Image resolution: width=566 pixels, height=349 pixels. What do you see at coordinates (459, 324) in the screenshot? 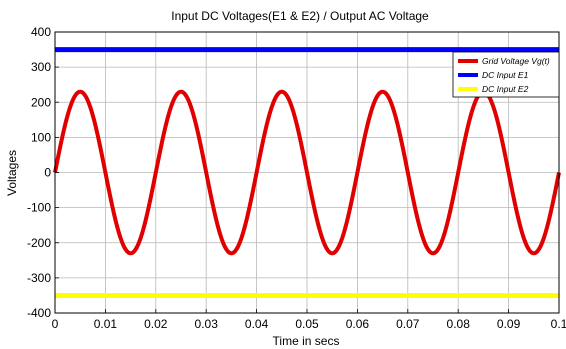
I see `x-tick-label: 0.08` at bounding box center [459, 324].